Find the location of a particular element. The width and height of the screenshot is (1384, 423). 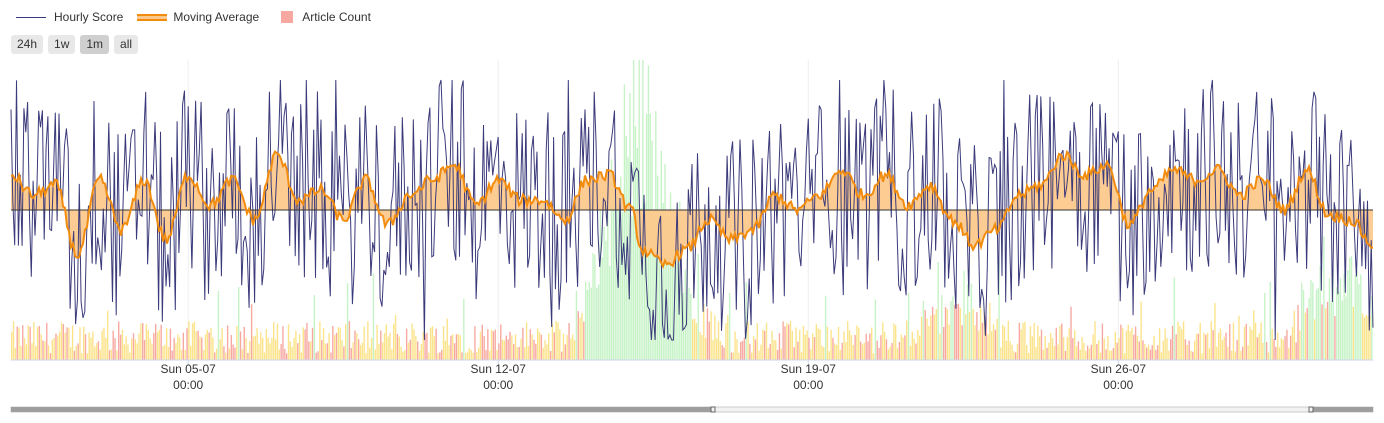

range-button-all: all is located at coordinates (126, 44).